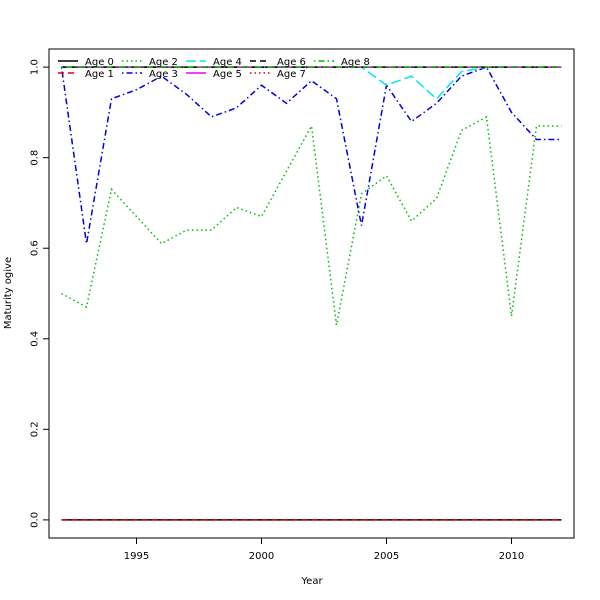 The width and height of the screenshot is (600, 600). What do you see at coordinates (227, 62) in the screenshot?
I see `legend-label-age-4: Age 4` at bounding box center [227, 62].